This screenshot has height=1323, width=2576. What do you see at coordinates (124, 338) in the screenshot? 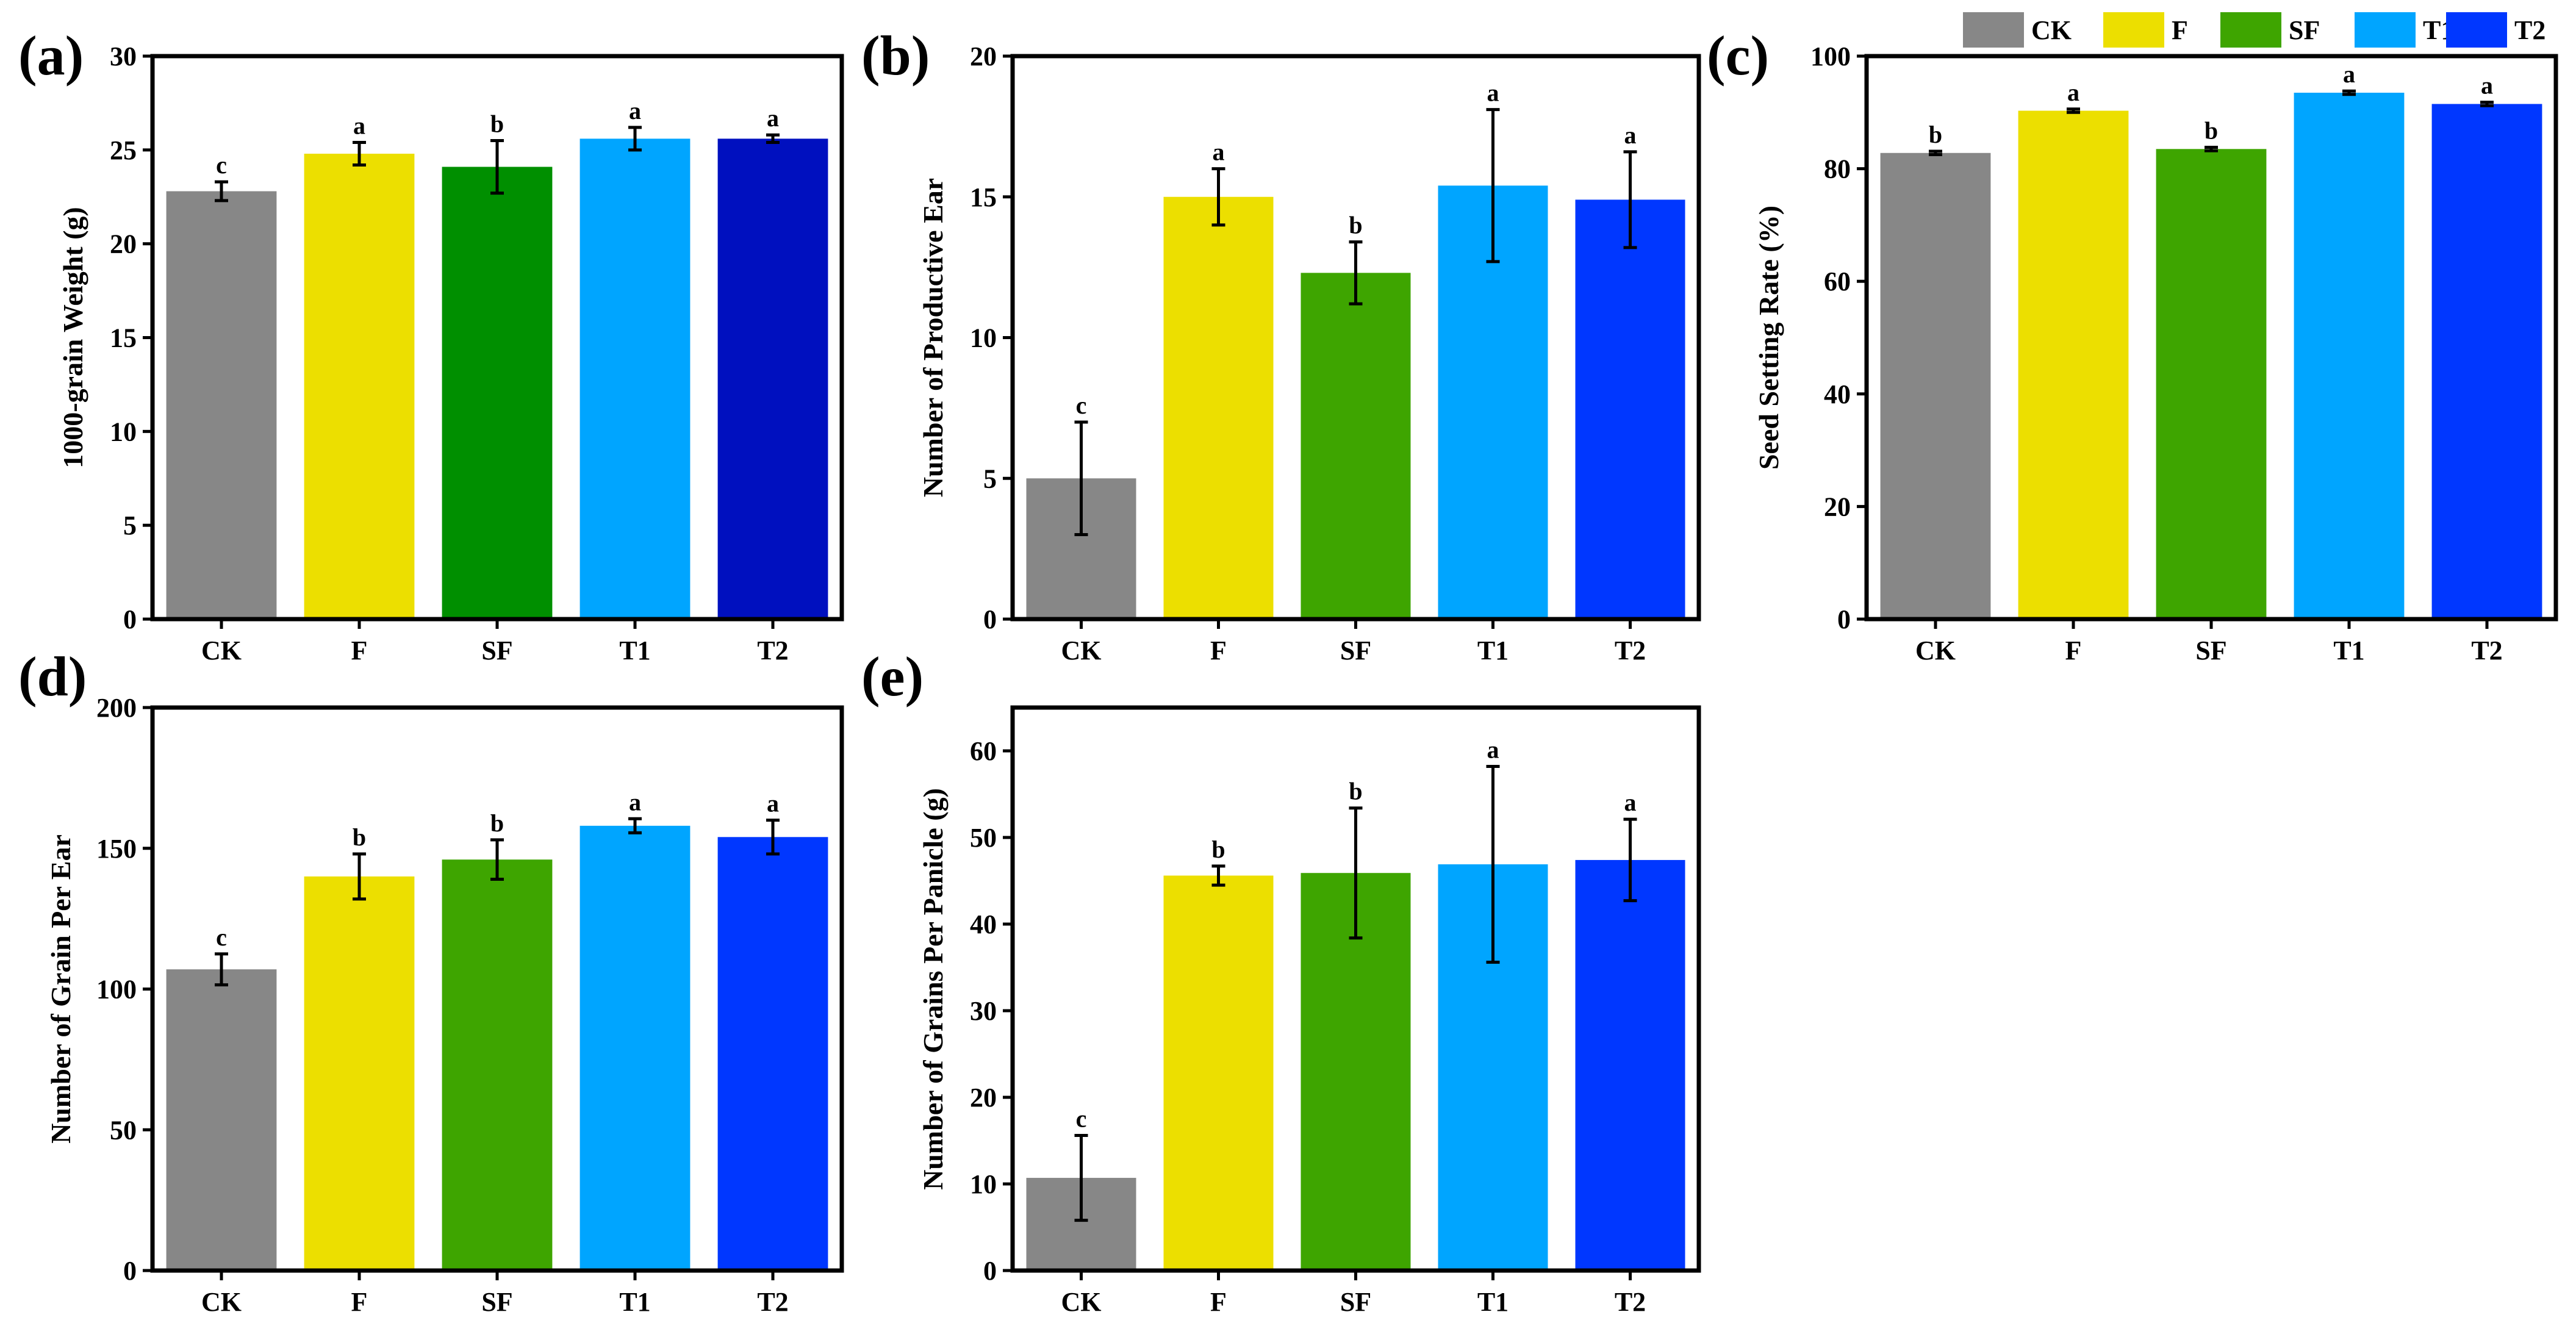
I see `y-tick-label: 15` at bounding box center [124, 338].